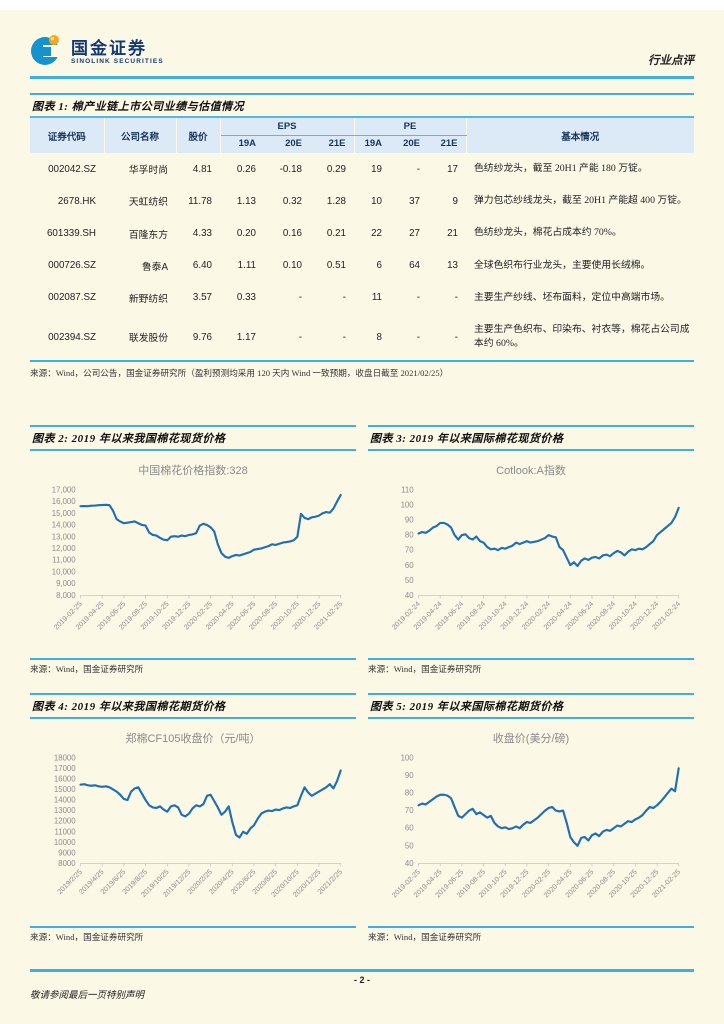  I want to click on eps-19a-cell: 0.20, so click(246, 233).